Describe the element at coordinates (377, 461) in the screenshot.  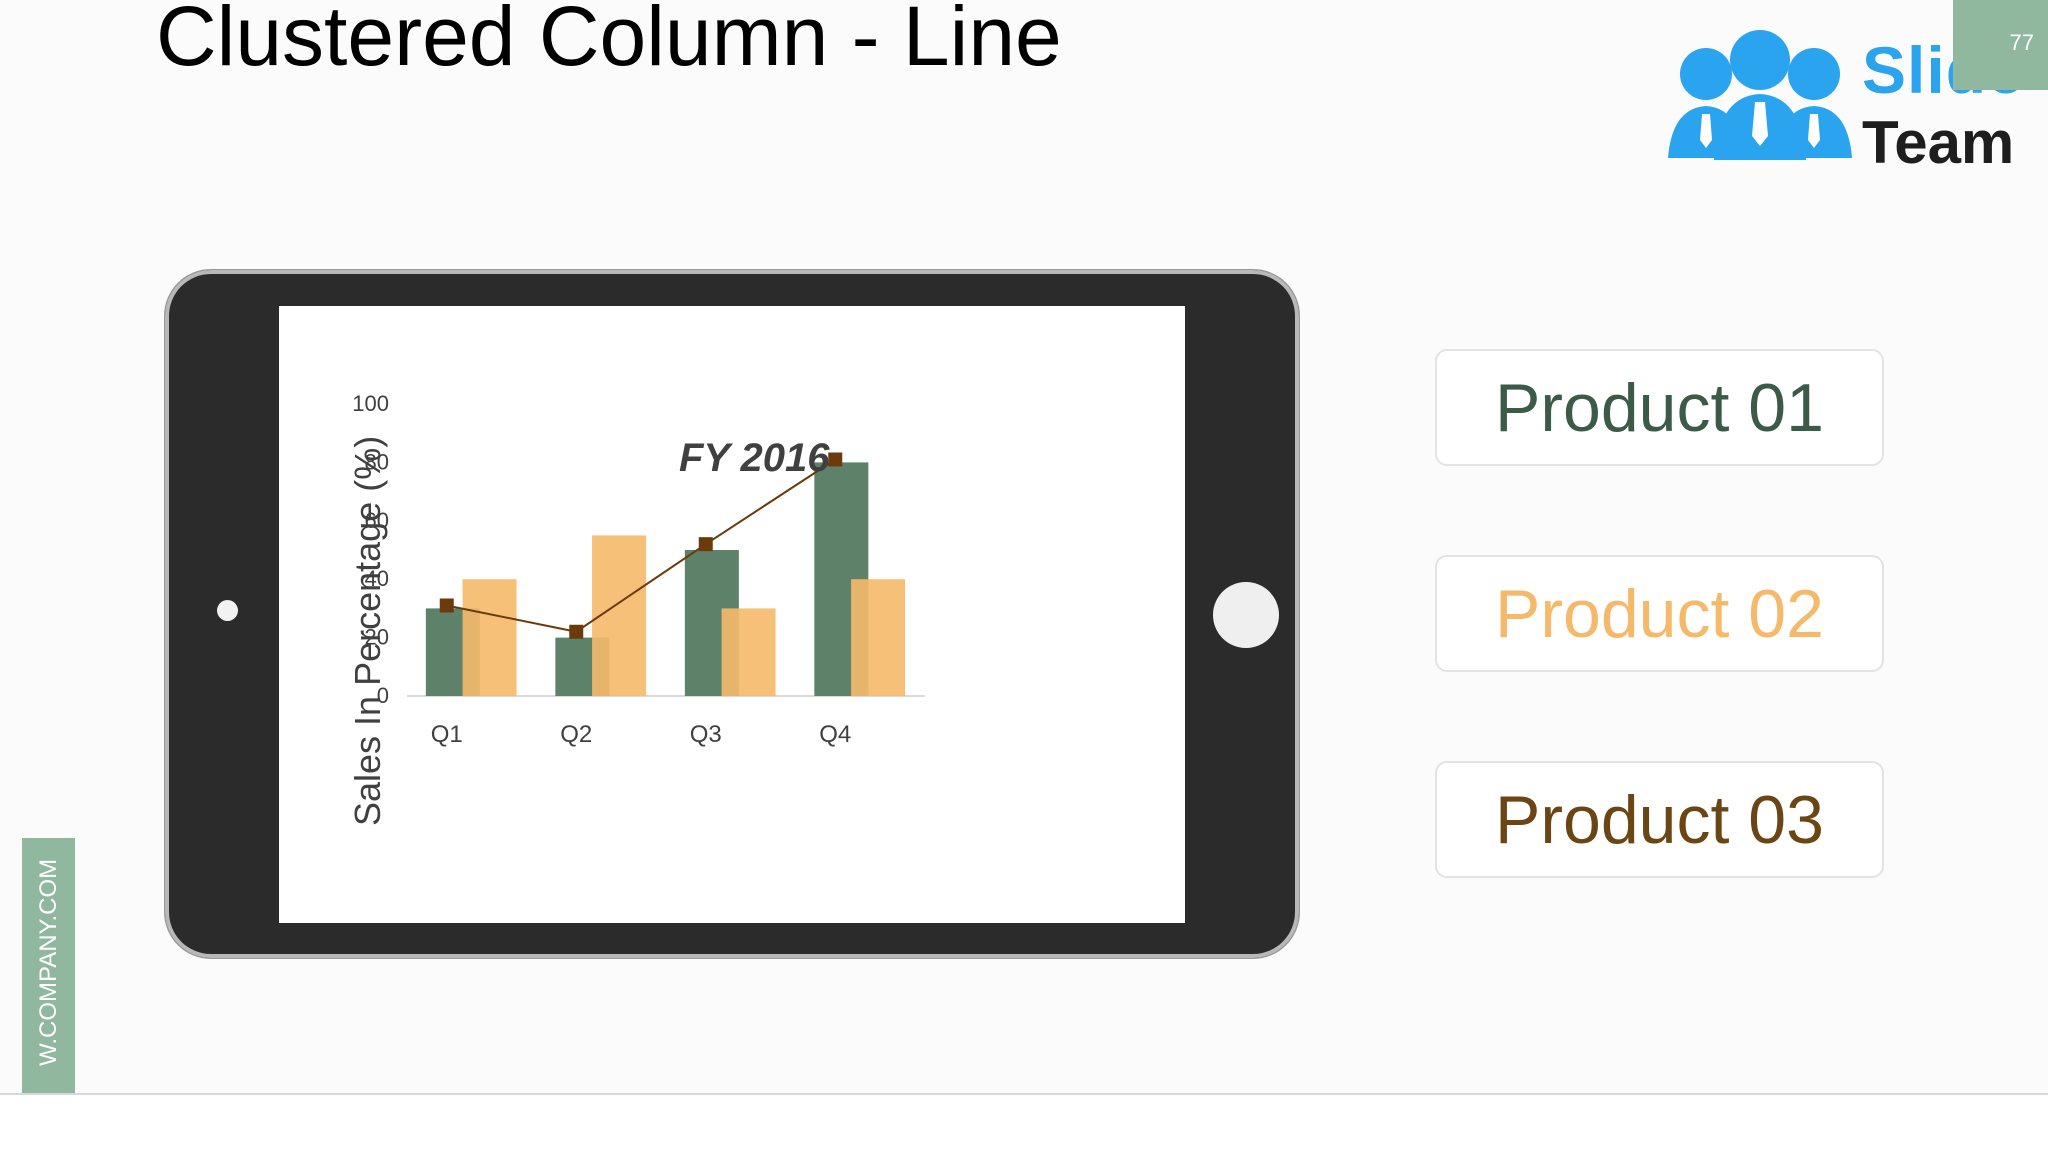
I see `y-tick-label: 80` at that location.